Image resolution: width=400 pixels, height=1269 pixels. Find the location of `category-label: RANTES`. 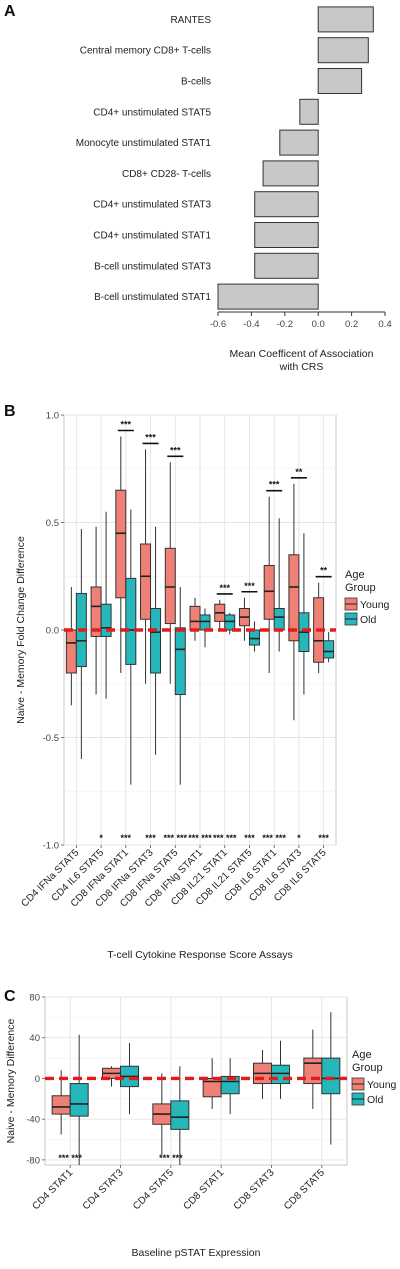

category-label: RANTES is located at coordinates (190, 20).